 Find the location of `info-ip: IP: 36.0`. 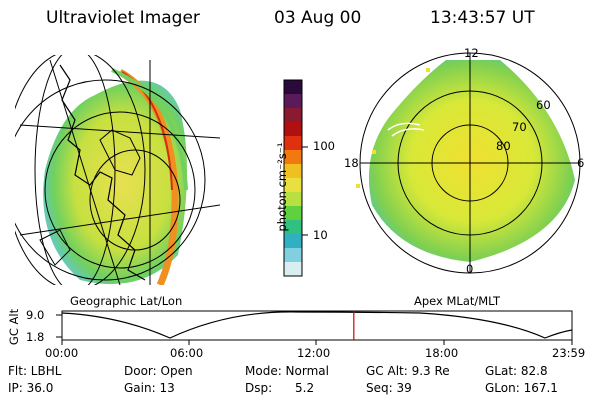

info-ip: IP: 36.0 is located at coordinates (31, 388).